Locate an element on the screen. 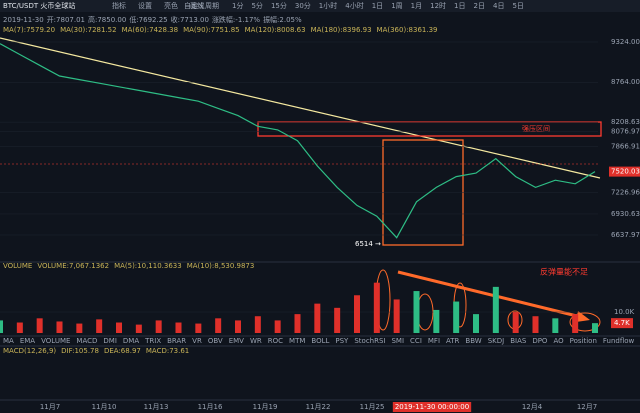 The height and width of the screenshot is (413, 640). indicator-tab: WR is located at coordinates (256, 341).